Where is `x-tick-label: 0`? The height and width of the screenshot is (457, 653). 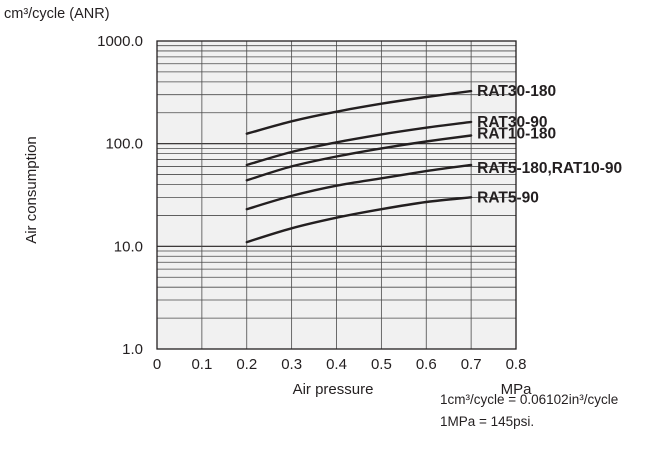 x-tick-label: 0 is located at coordinates (157, 364).